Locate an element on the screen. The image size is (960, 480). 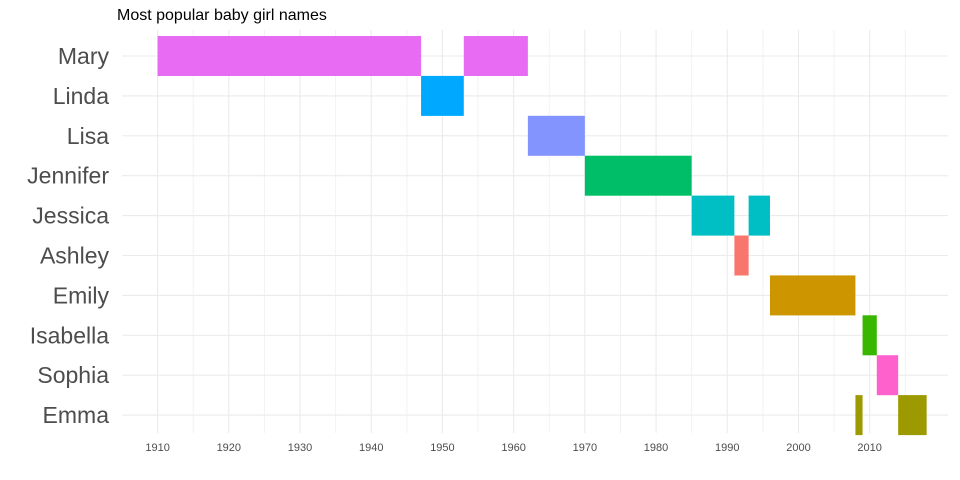
y-axis-label: Jennifer is located at coordinates (68, 176).